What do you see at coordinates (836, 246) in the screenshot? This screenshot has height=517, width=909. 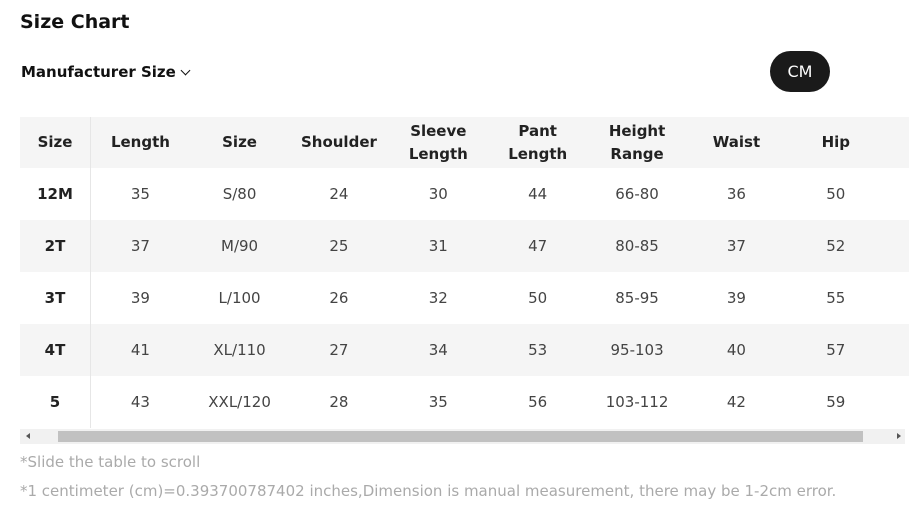 I see `table-cell: 52` at bounding box center [836, 246].